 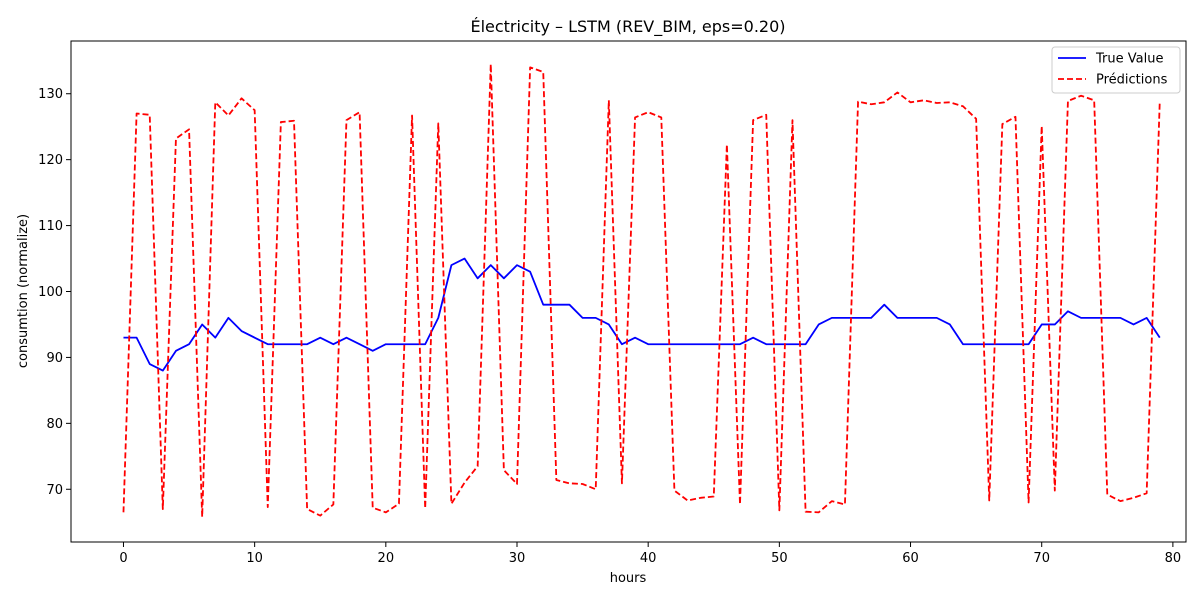 I want to click on x-tick-label: 70, so click(x=1041, y=558).